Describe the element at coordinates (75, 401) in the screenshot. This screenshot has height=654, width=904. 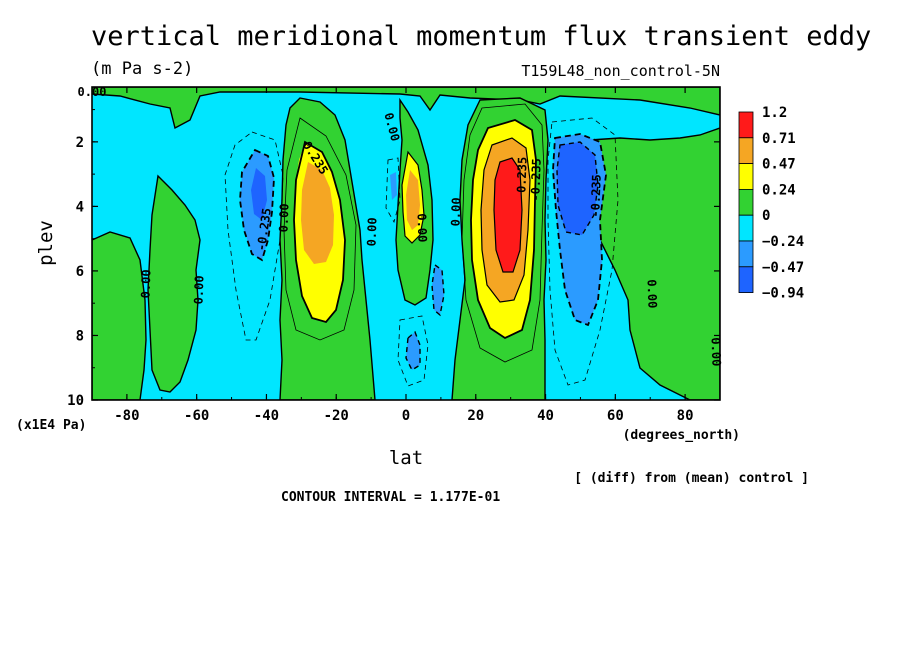
I see `y-tick-label: 10` at that location.